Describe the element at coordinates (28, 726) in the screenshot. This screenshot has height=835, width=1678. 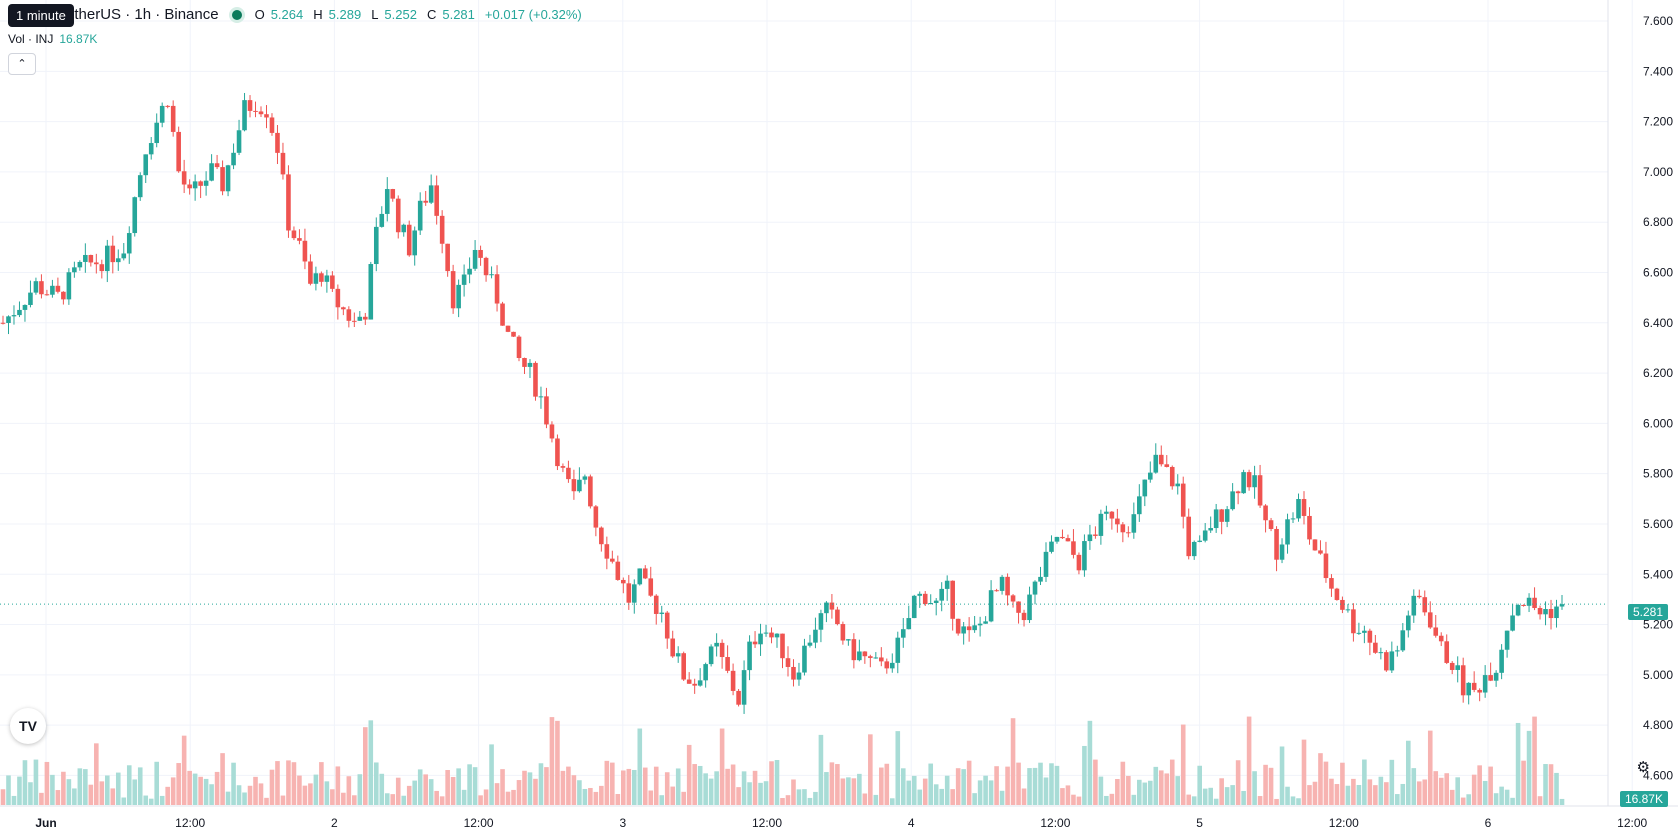
I see `tradingview-logo: TV` at that location.